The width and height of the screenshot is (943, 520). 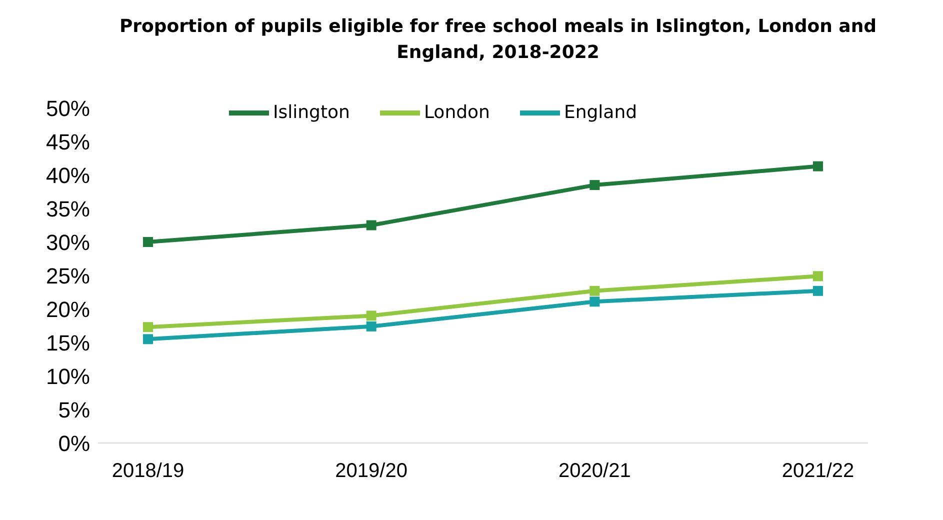 What do you see at coordinates (371, 471) in the screenshot?
I see `x-tick-label: 2019/20` at bounding box center [371, 471].